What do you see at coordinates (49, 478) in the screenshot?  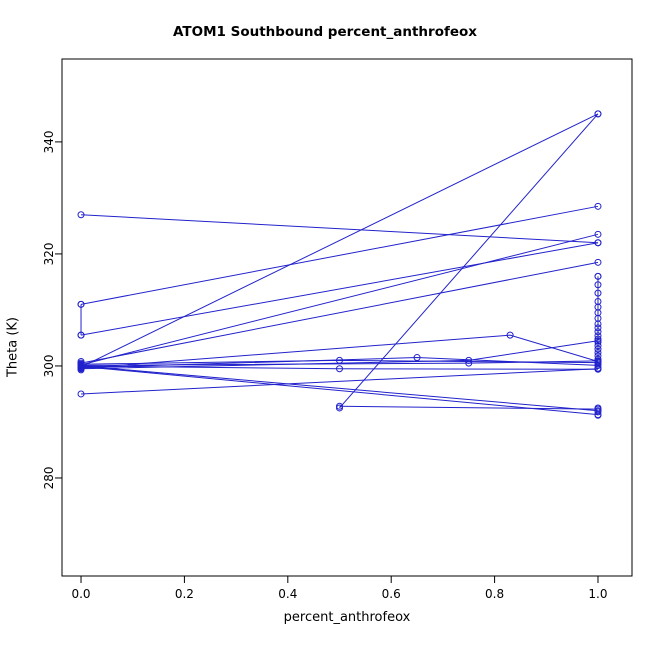 I see `svg-text: 280` at bounding box center [49, 478].